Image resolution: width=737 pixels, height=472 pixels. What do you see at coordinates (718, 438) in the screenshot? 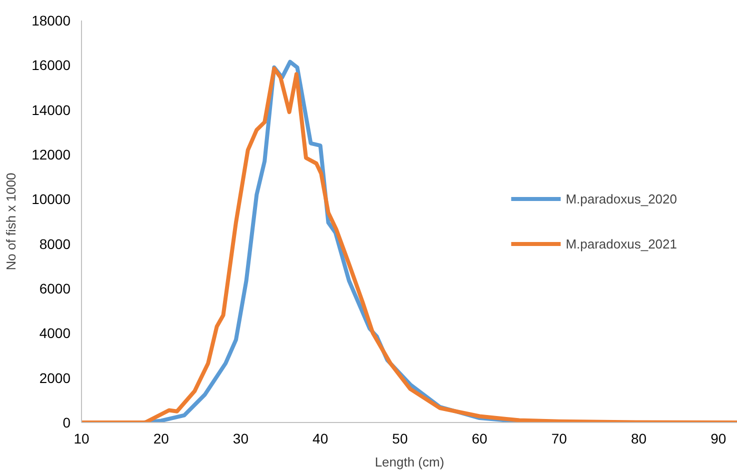
I see `x-tick-label: 90` at bounding box center [718, 438].